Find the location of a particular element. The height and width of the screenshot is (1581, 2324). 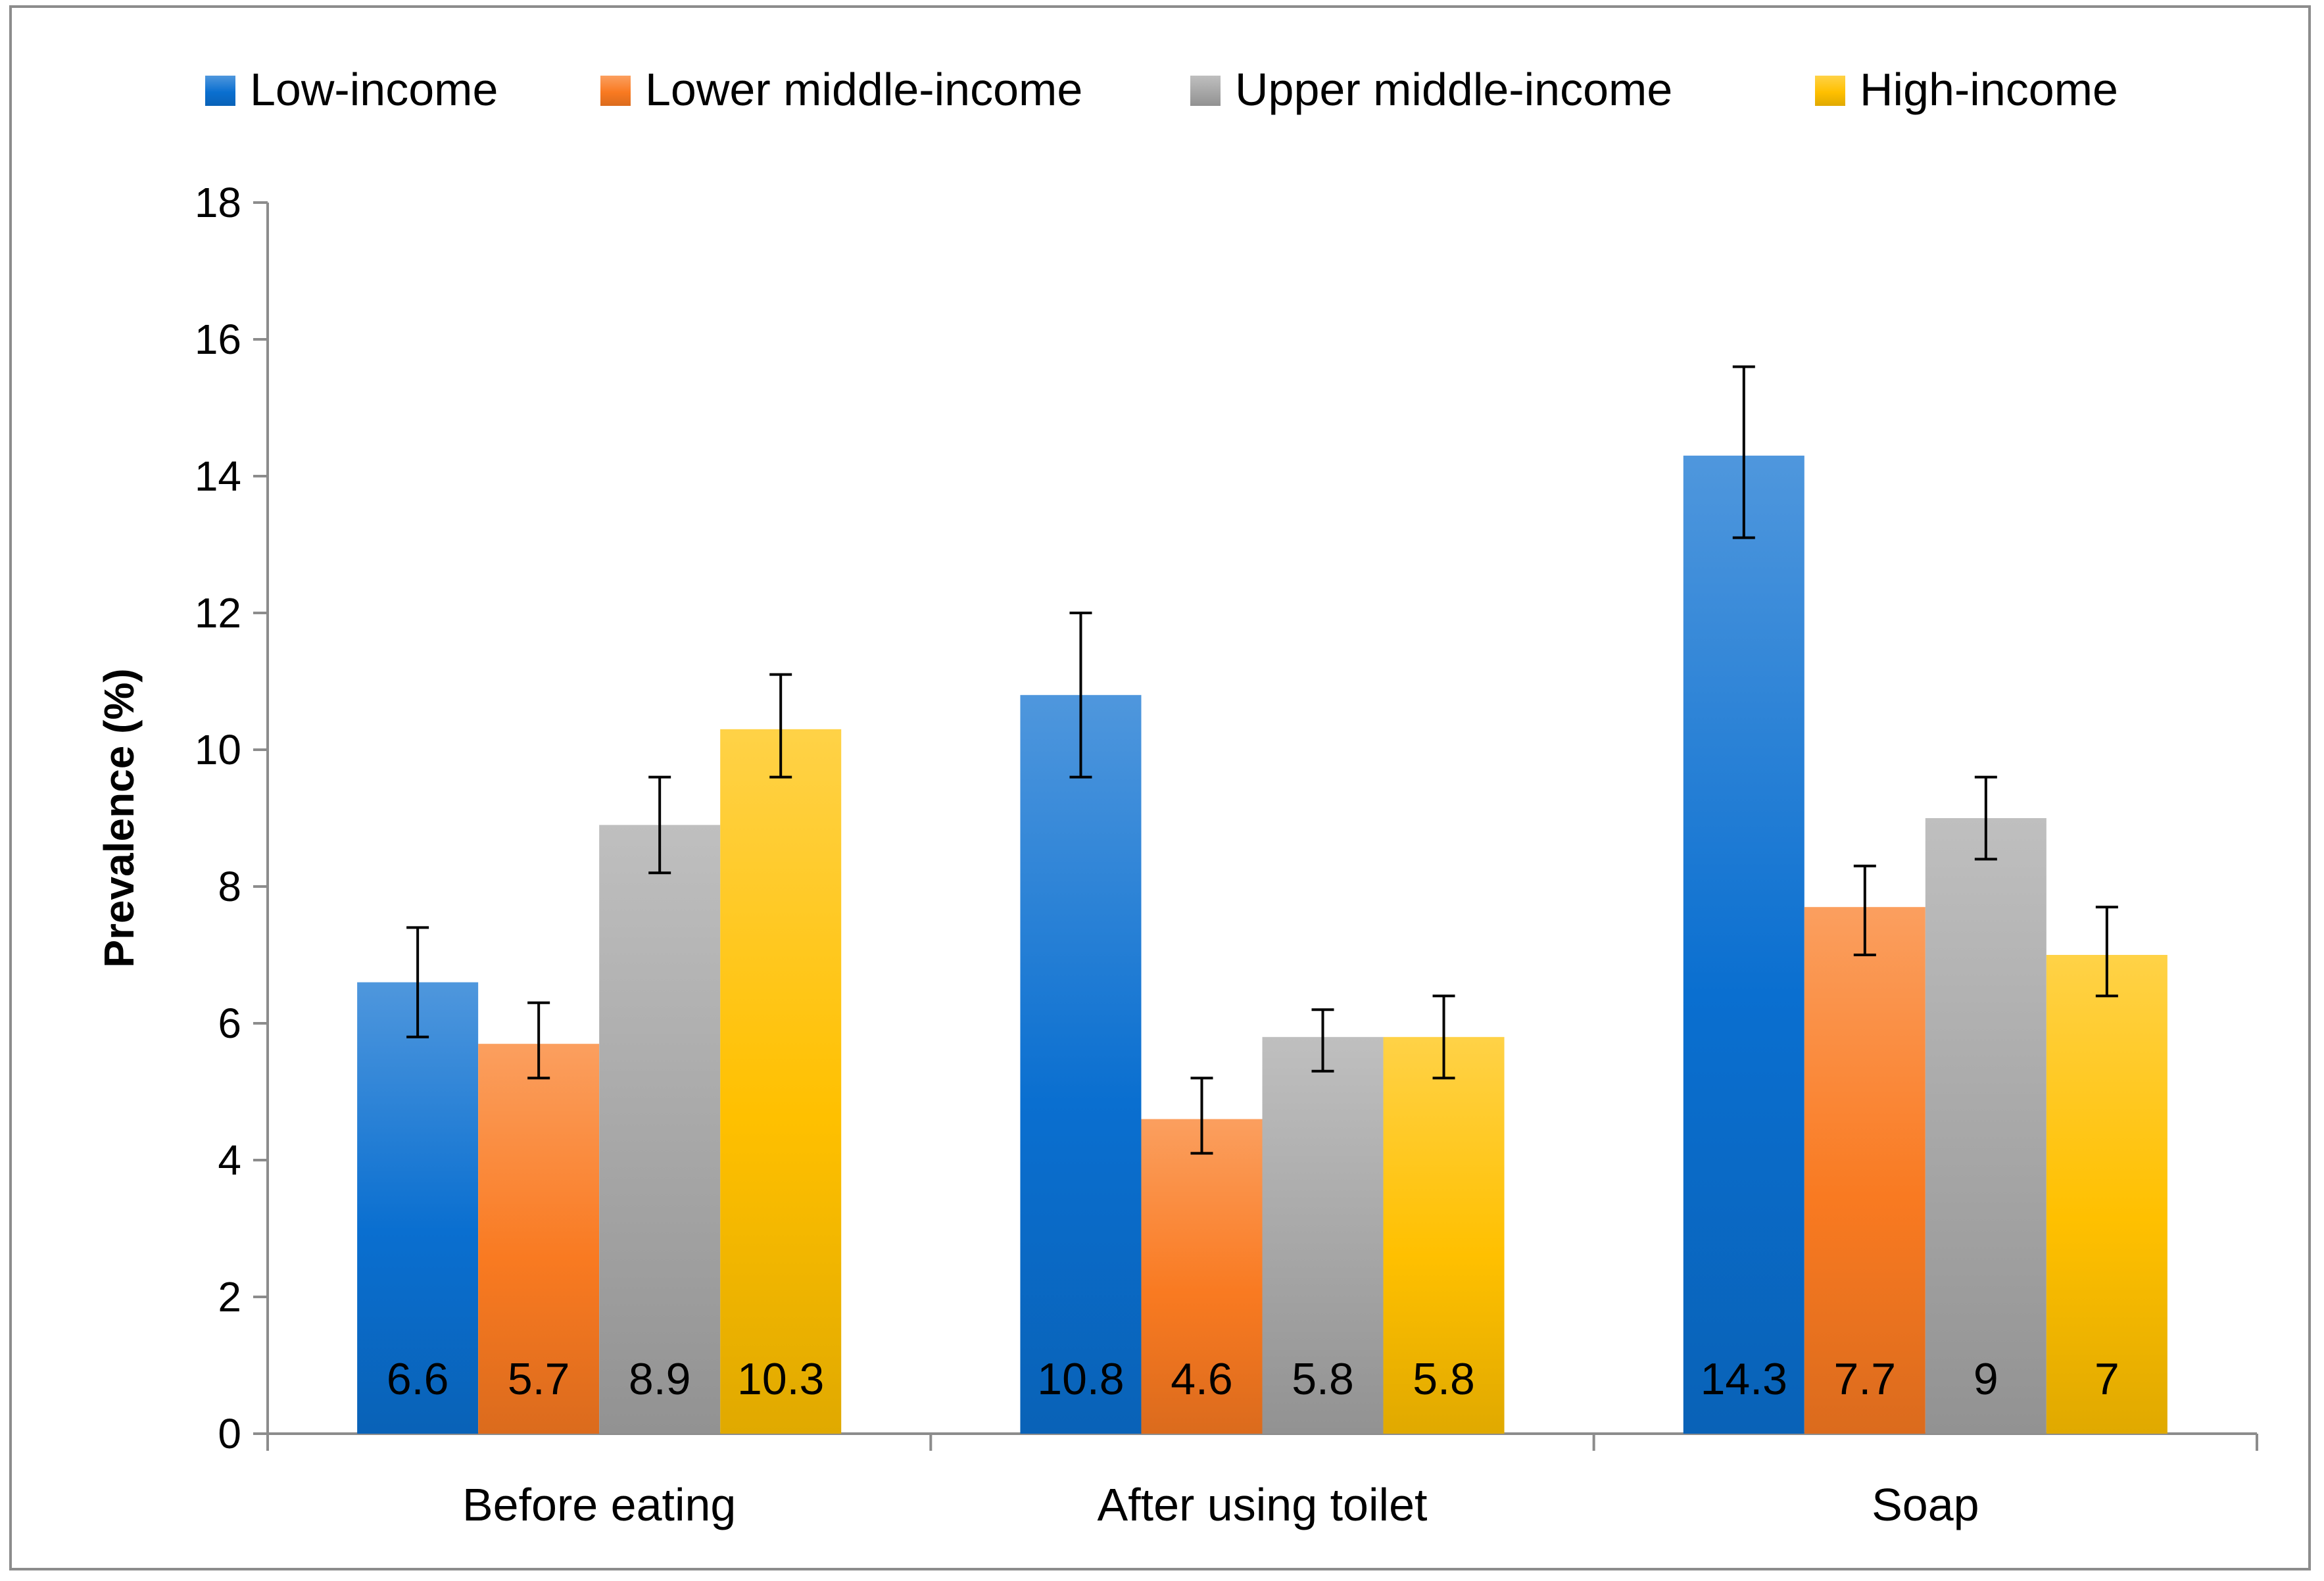

legend-item: High-income is located at coordinates (1966, 89).